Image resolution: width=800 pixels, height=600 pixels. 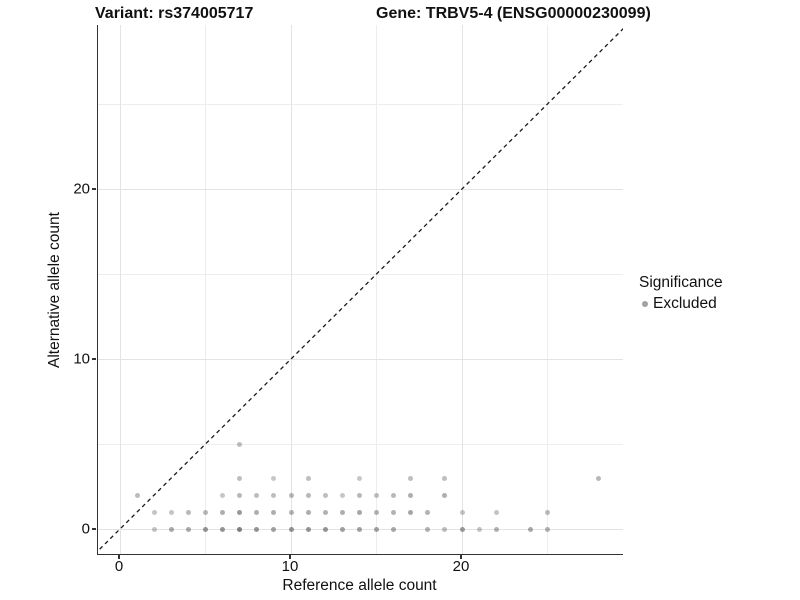 I want to click on plot-title-gene: Gene: TRBV5-4 (ENSG00000230099), so click(x=513, y=13).